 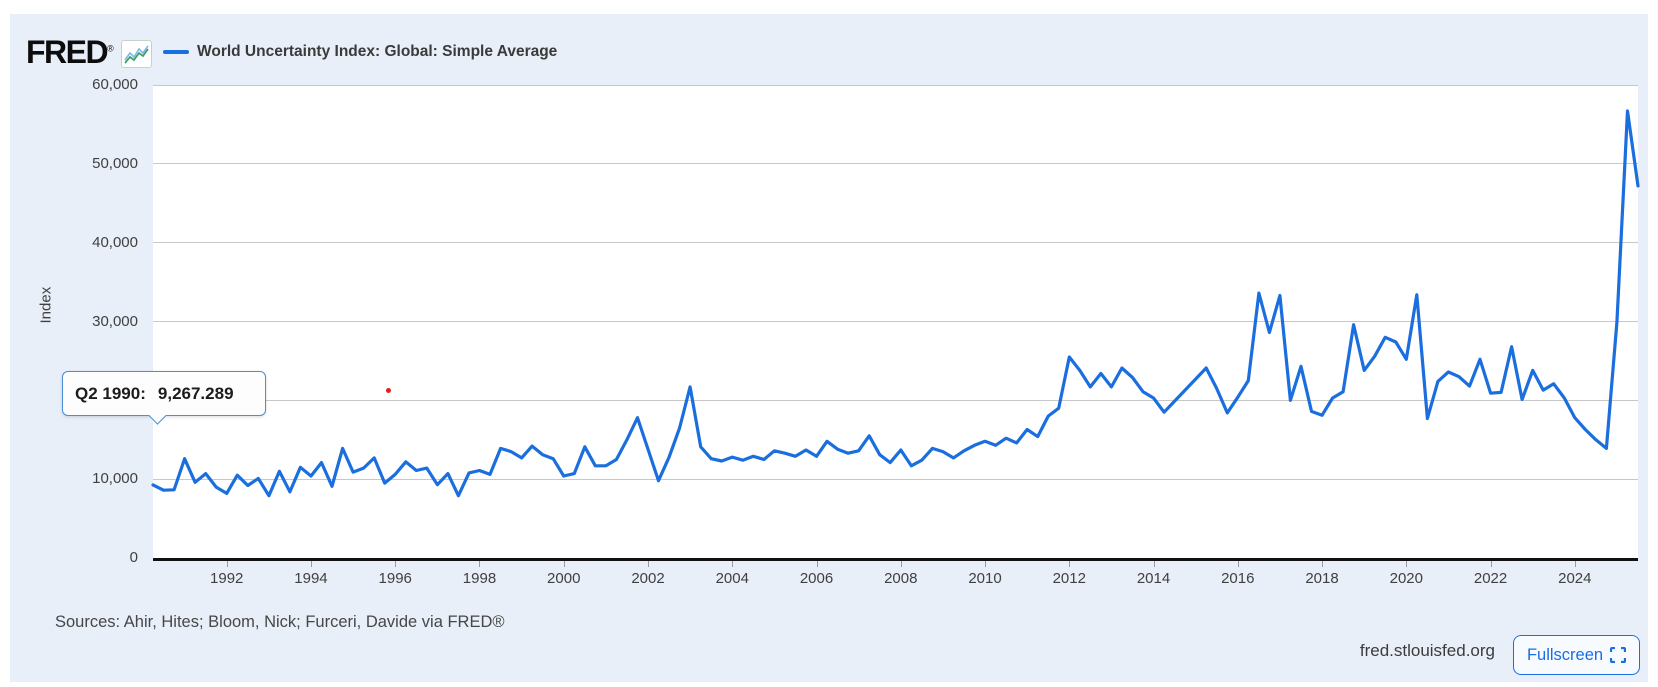 I want to click on x-tick-label: 2004, so click(x=732, y=578).